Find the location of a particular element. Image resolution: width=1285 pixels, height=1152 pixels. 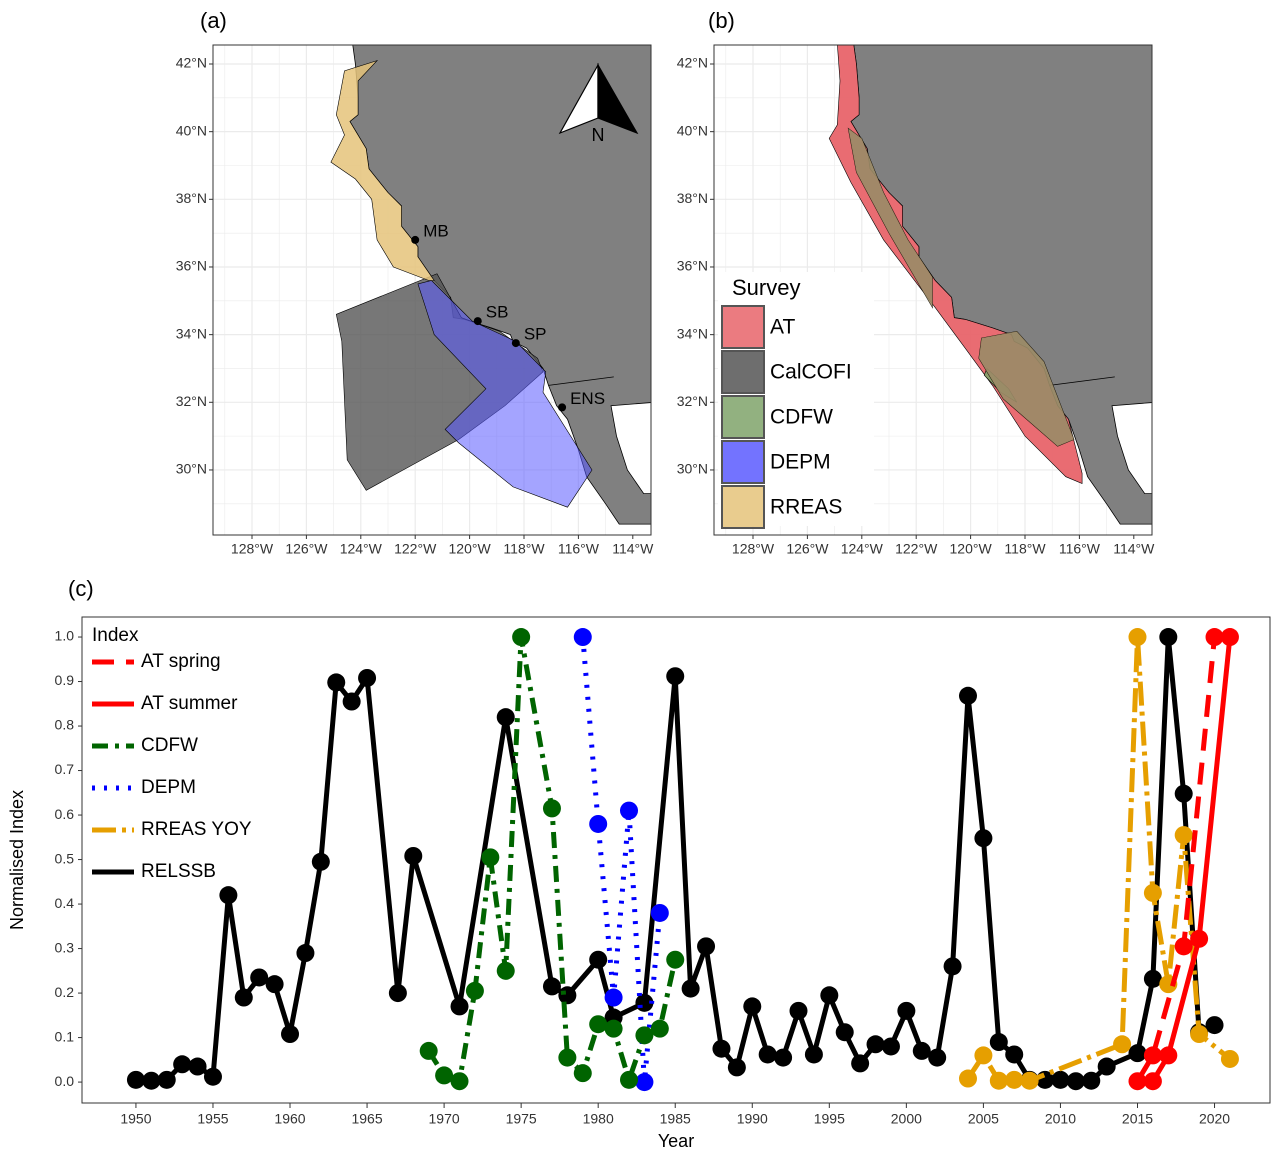

x-tick-label: 1990 is located at coordinates (752, 1119).